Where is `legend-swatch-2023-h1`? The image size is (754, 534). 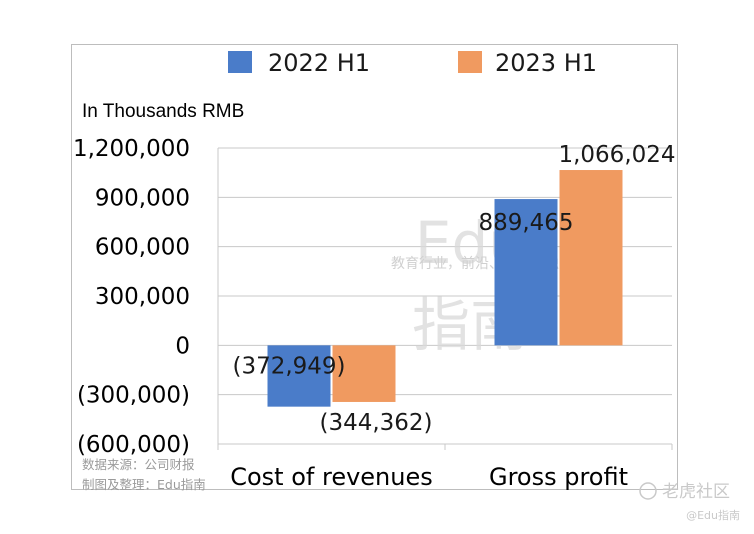 legend-swatch-2023-h1 is located at coordinates (470, 62).